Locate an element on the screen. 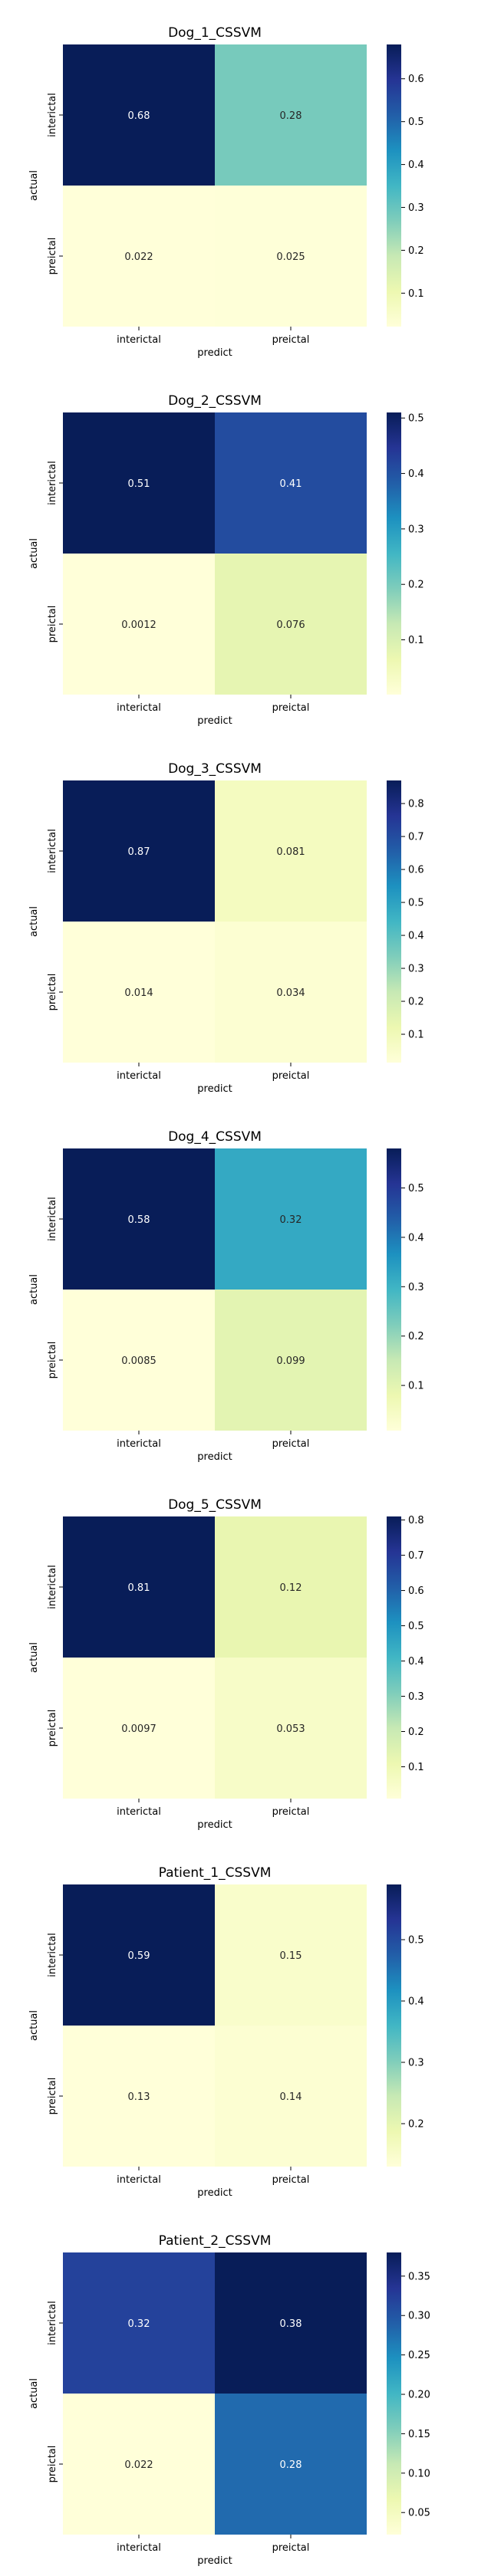 The width and height of the screenshot is (491, 2576). colorbar-tick-label: 0.15 is located at coordinates (419, 2434).